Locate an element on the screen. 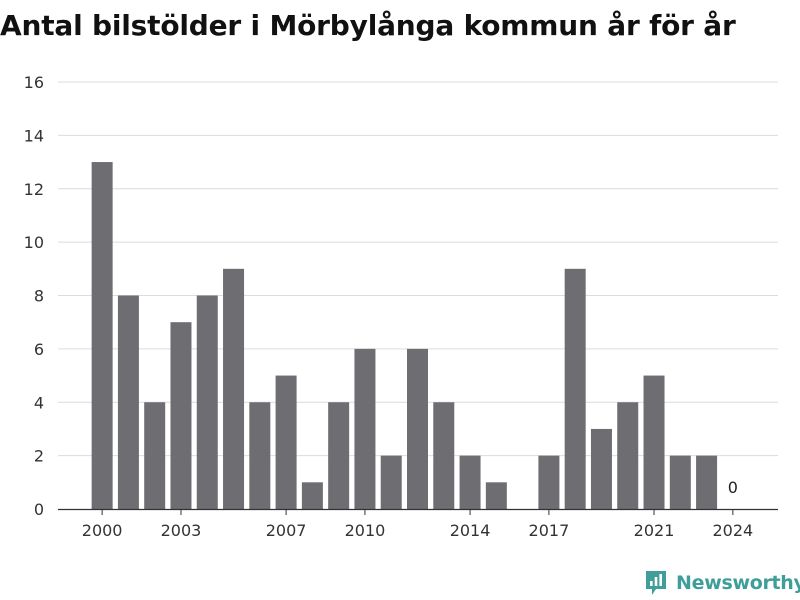 The width and height of the screenshot is (800, 600). bar-2003 is located at coordinates (181, 415).